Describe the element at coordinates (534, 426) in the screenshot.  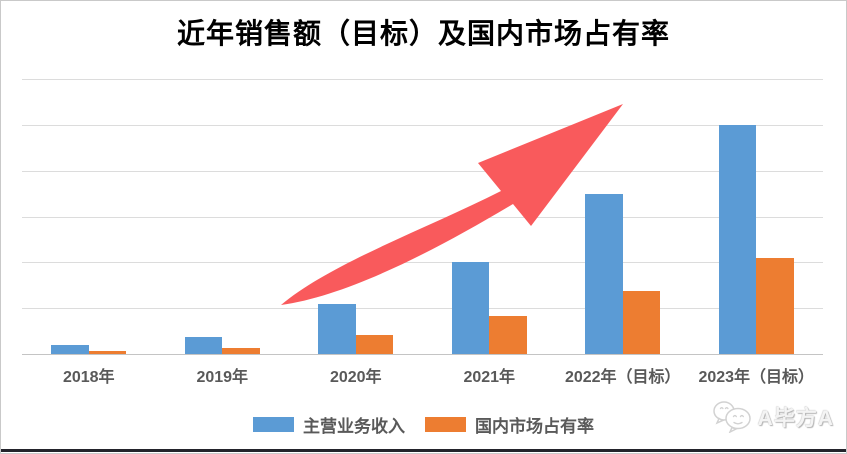
I see `legend-label-market-share: 国内市场占有率` at that location.